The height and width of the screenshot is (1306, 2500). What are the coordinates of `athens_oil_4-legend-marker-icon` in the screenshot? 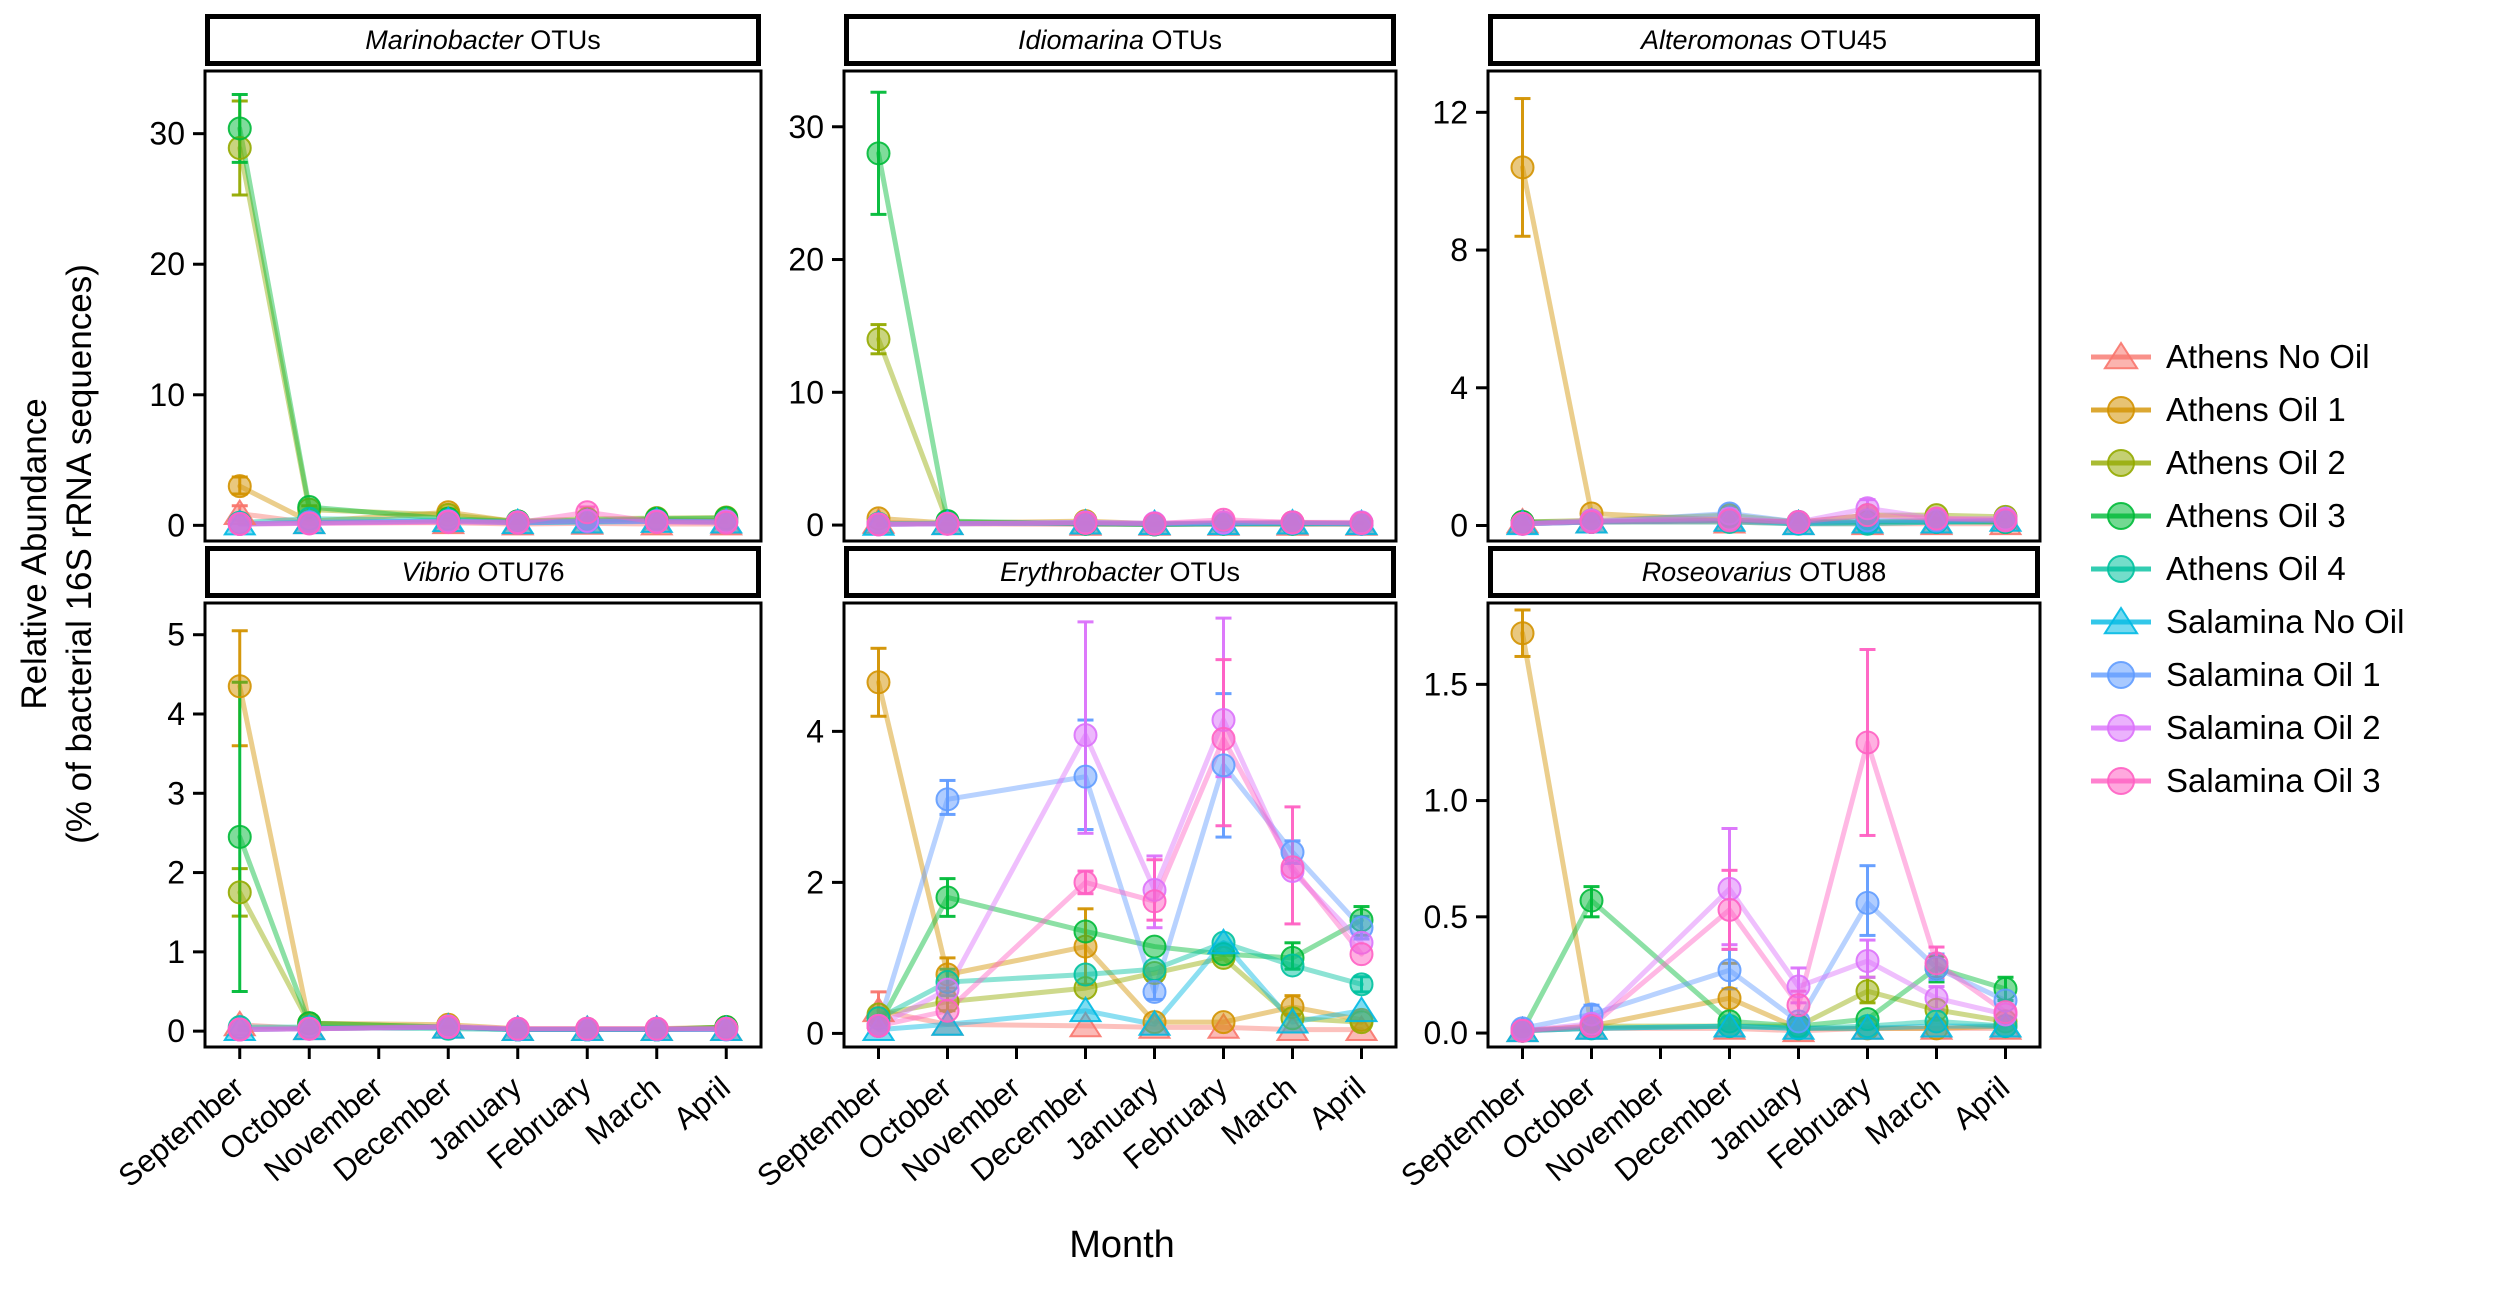 It's located at (2121, 568).